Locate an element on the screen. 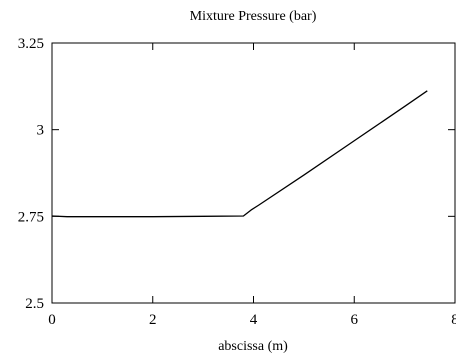 This screenshot has height=358, width=456. x-tick-label: 6 is located at coordinates (355, 320).